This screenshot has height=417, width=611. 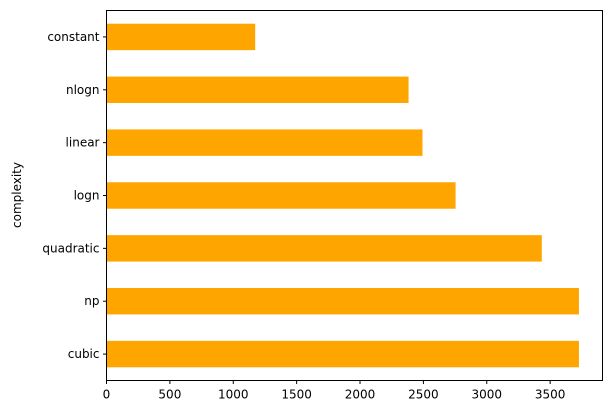 What do you see at coordinates (181, 37) in the screenshot?
I see `bar-constant` at bounding box center [181, 37].